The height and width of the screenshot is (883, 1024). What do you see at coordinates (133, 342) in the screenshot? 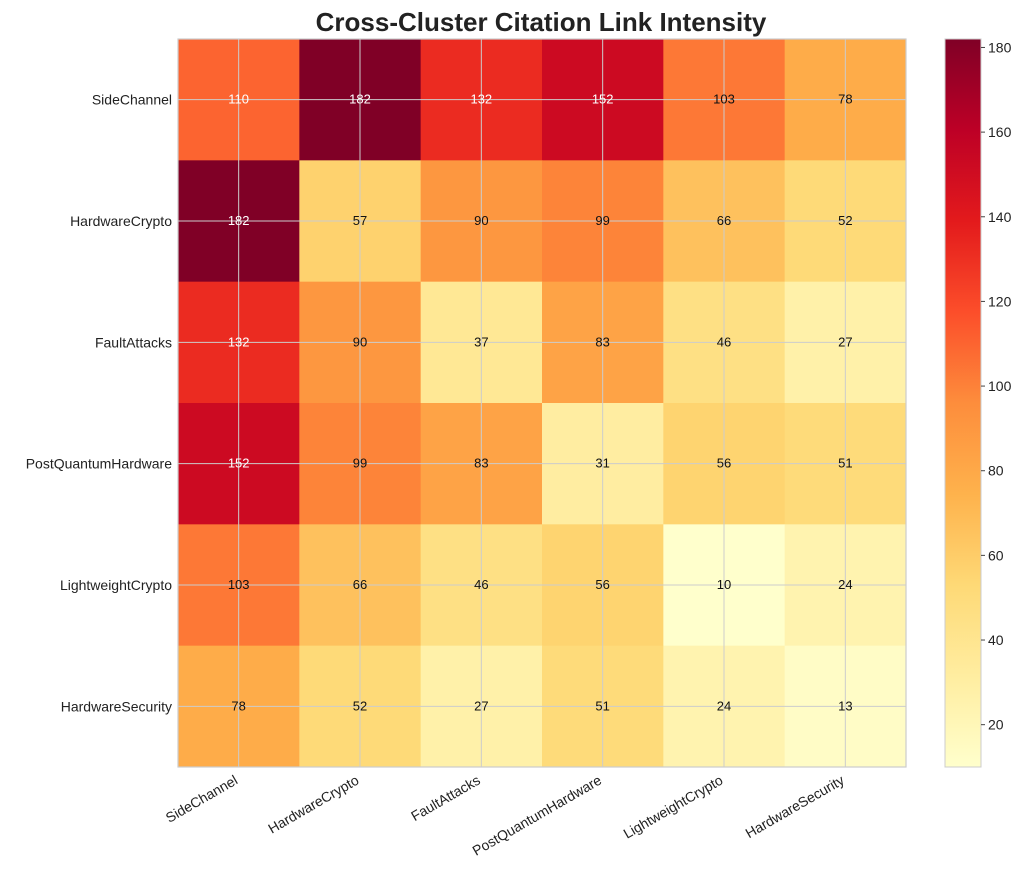
I see `y-tick-label: FaultAttacks` at bounding box center [133, 342].